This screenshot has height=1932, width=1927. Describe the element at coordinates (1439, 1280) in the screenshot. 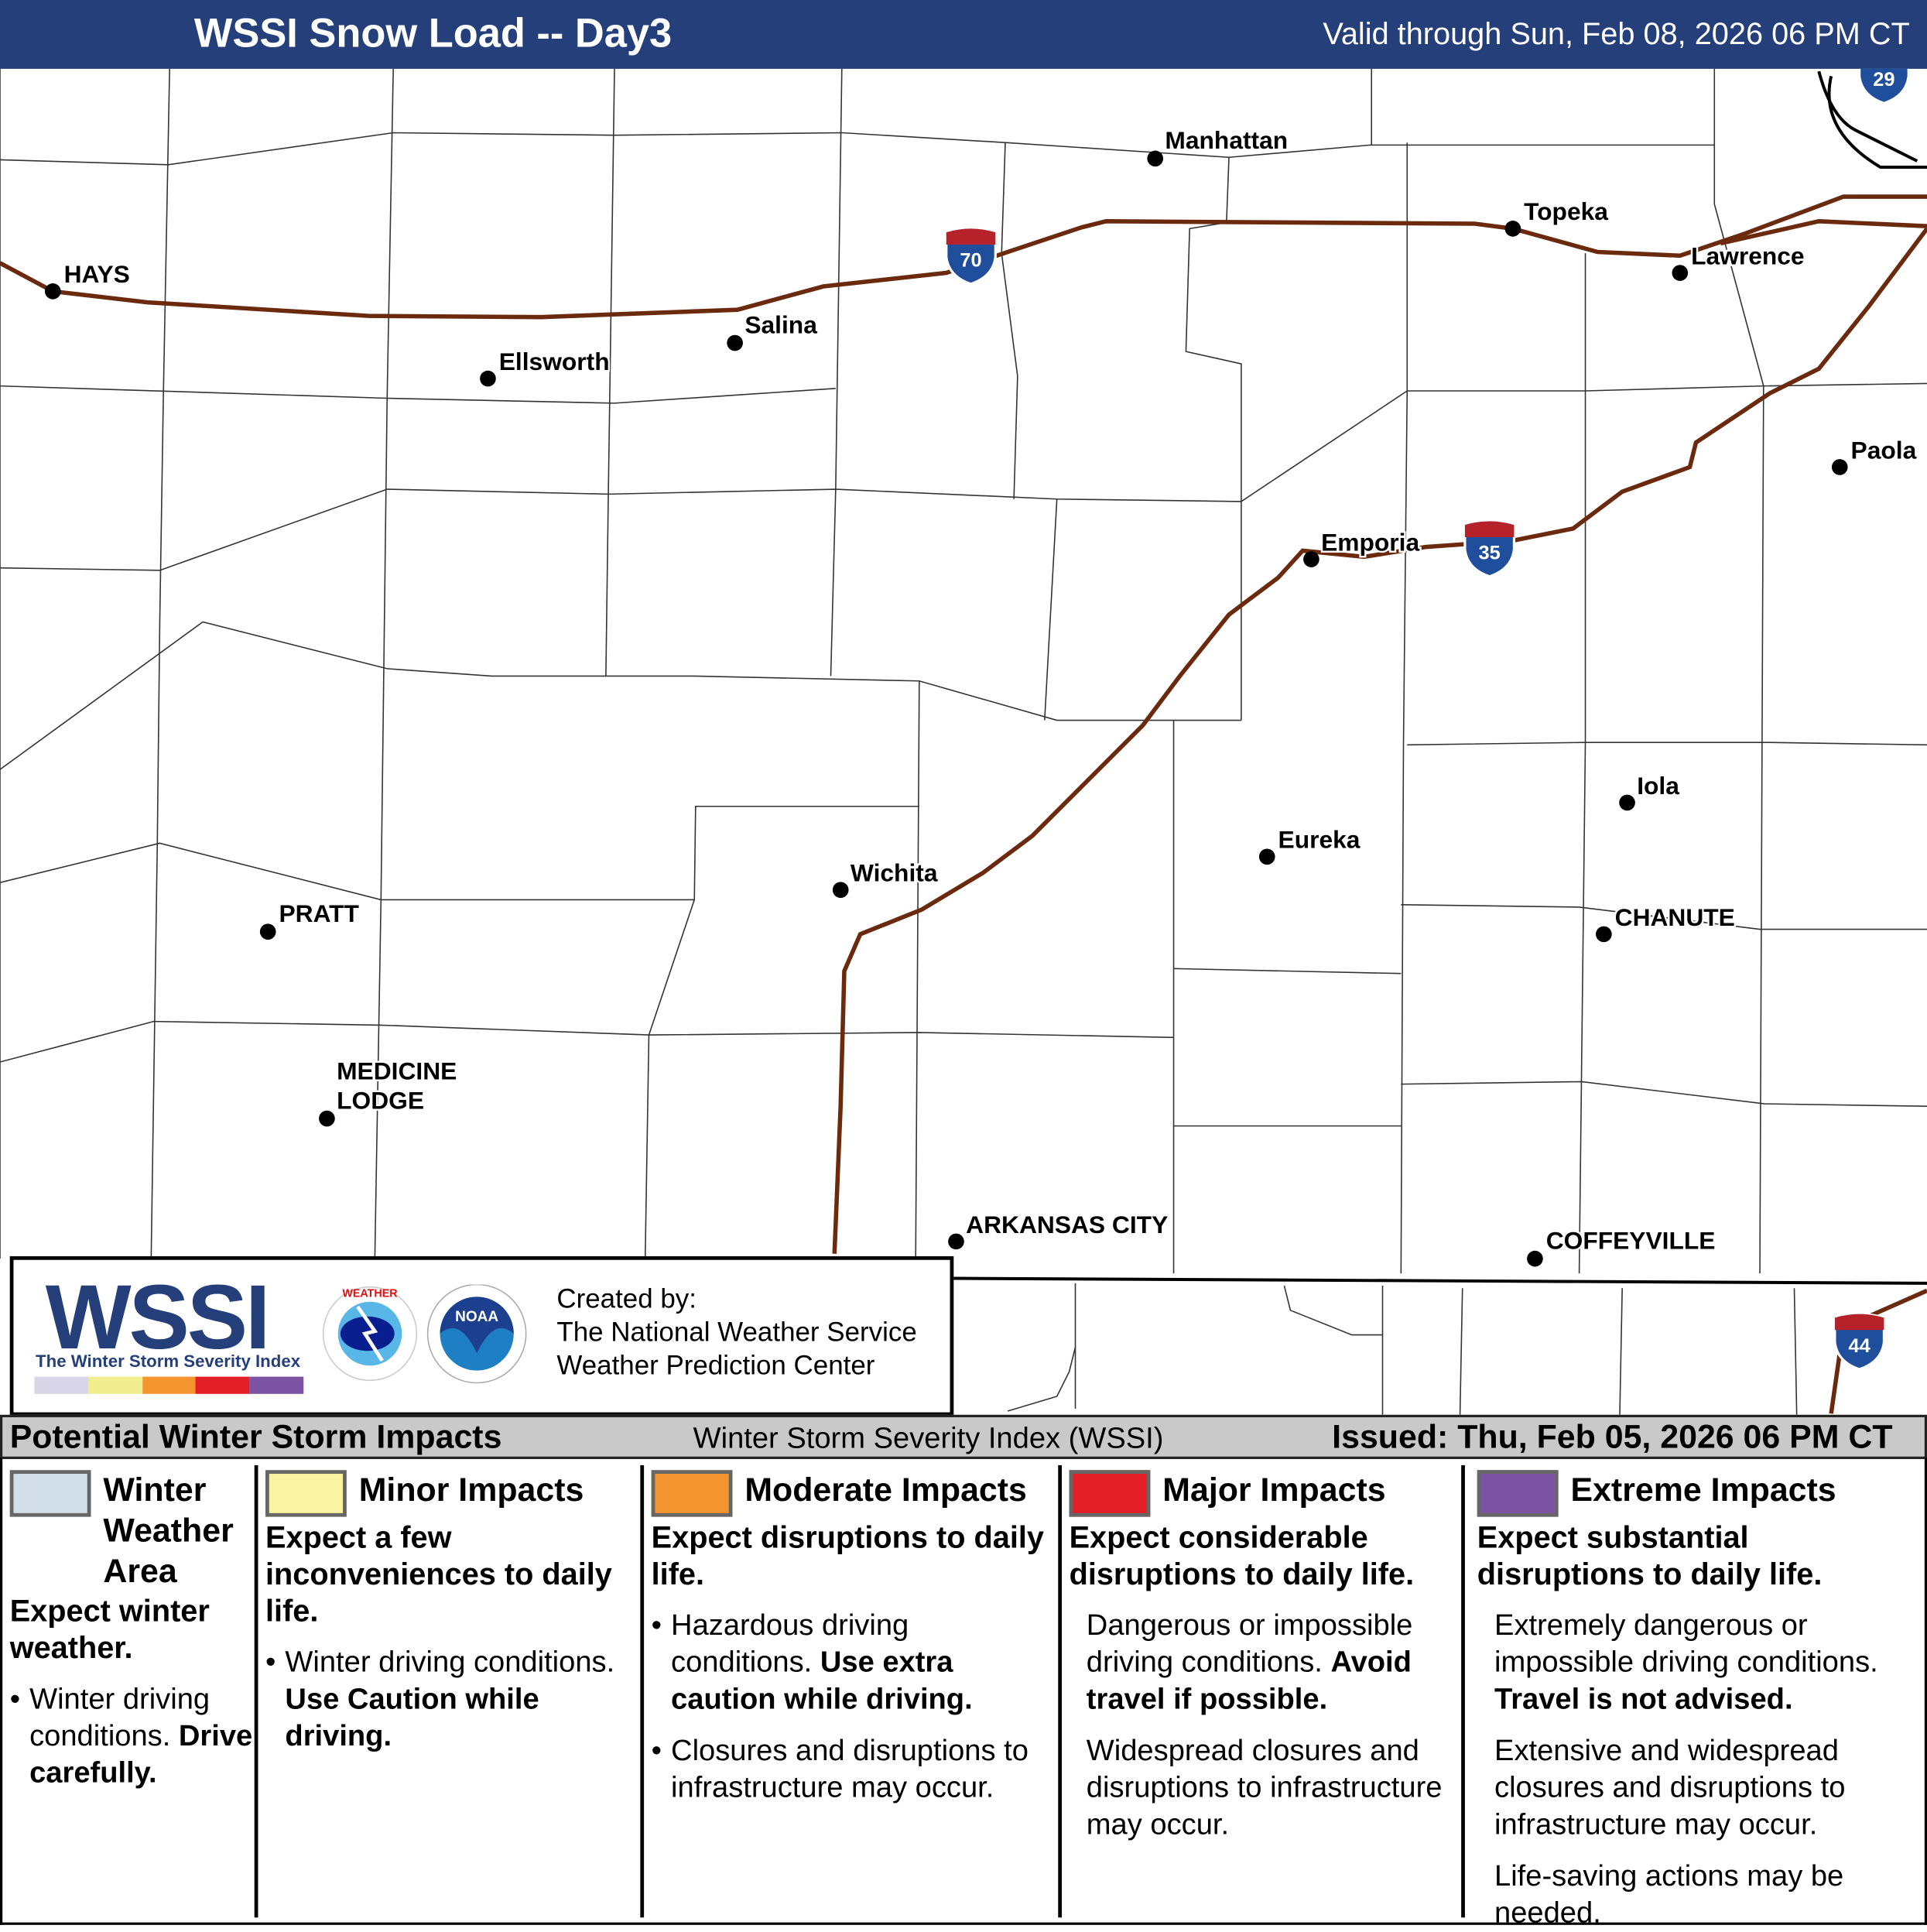

I see `state-border` at that location.